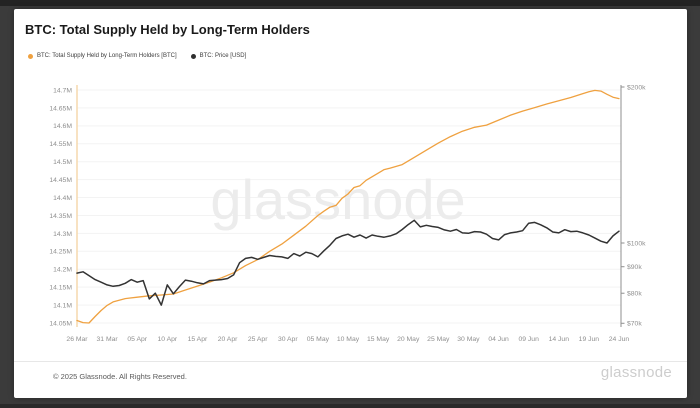 The height and width of the screenshot is (408, 700). What do you see at coordinates (62, 234) in the screenshot?
I see `left-axis-label: 14.3M` at bounding box center [62, 234].